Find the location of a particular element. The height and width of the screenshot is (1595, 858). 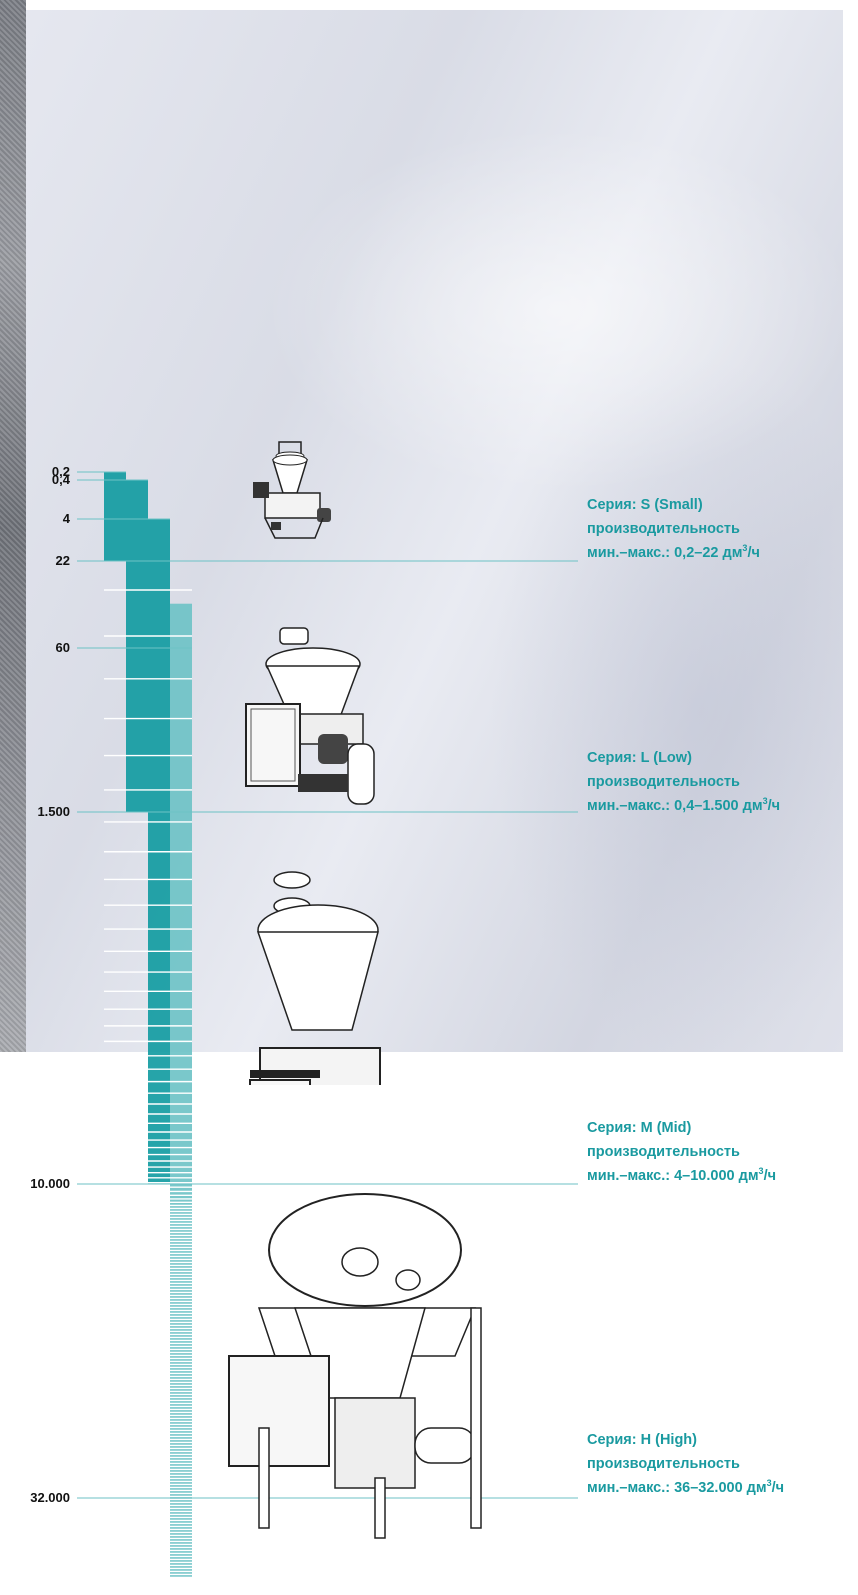

series-range: мин.–макс.: 4–10.000 дм3/ч is located at coordinates (682, 1175).